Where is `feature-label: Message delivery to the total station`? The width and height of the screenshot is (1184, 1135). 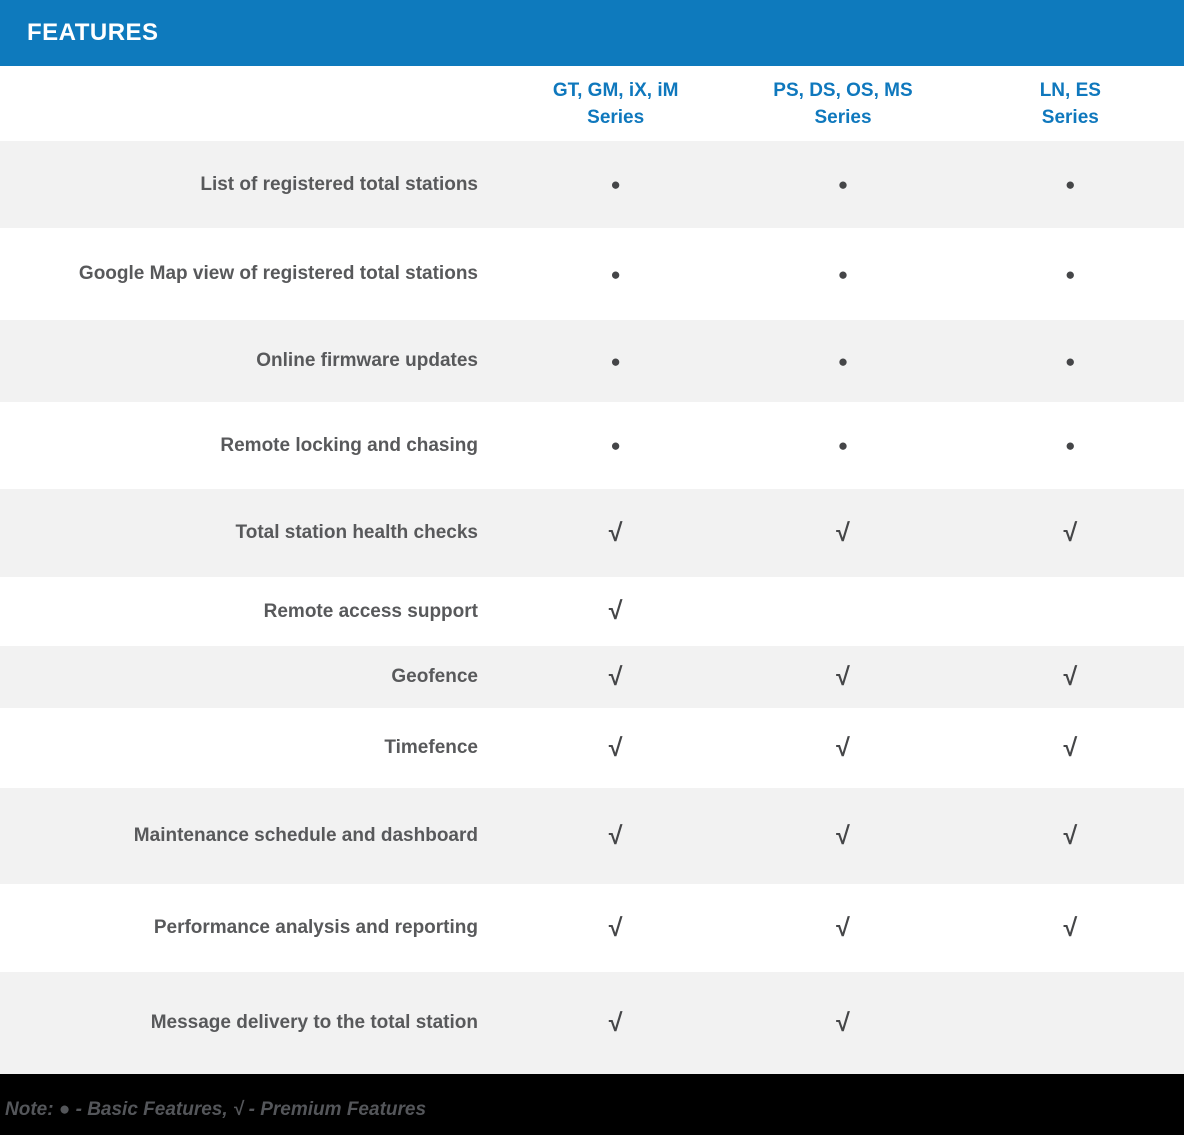
feature-label: Message delivery to the total station is located at coordinates (314, 1022).